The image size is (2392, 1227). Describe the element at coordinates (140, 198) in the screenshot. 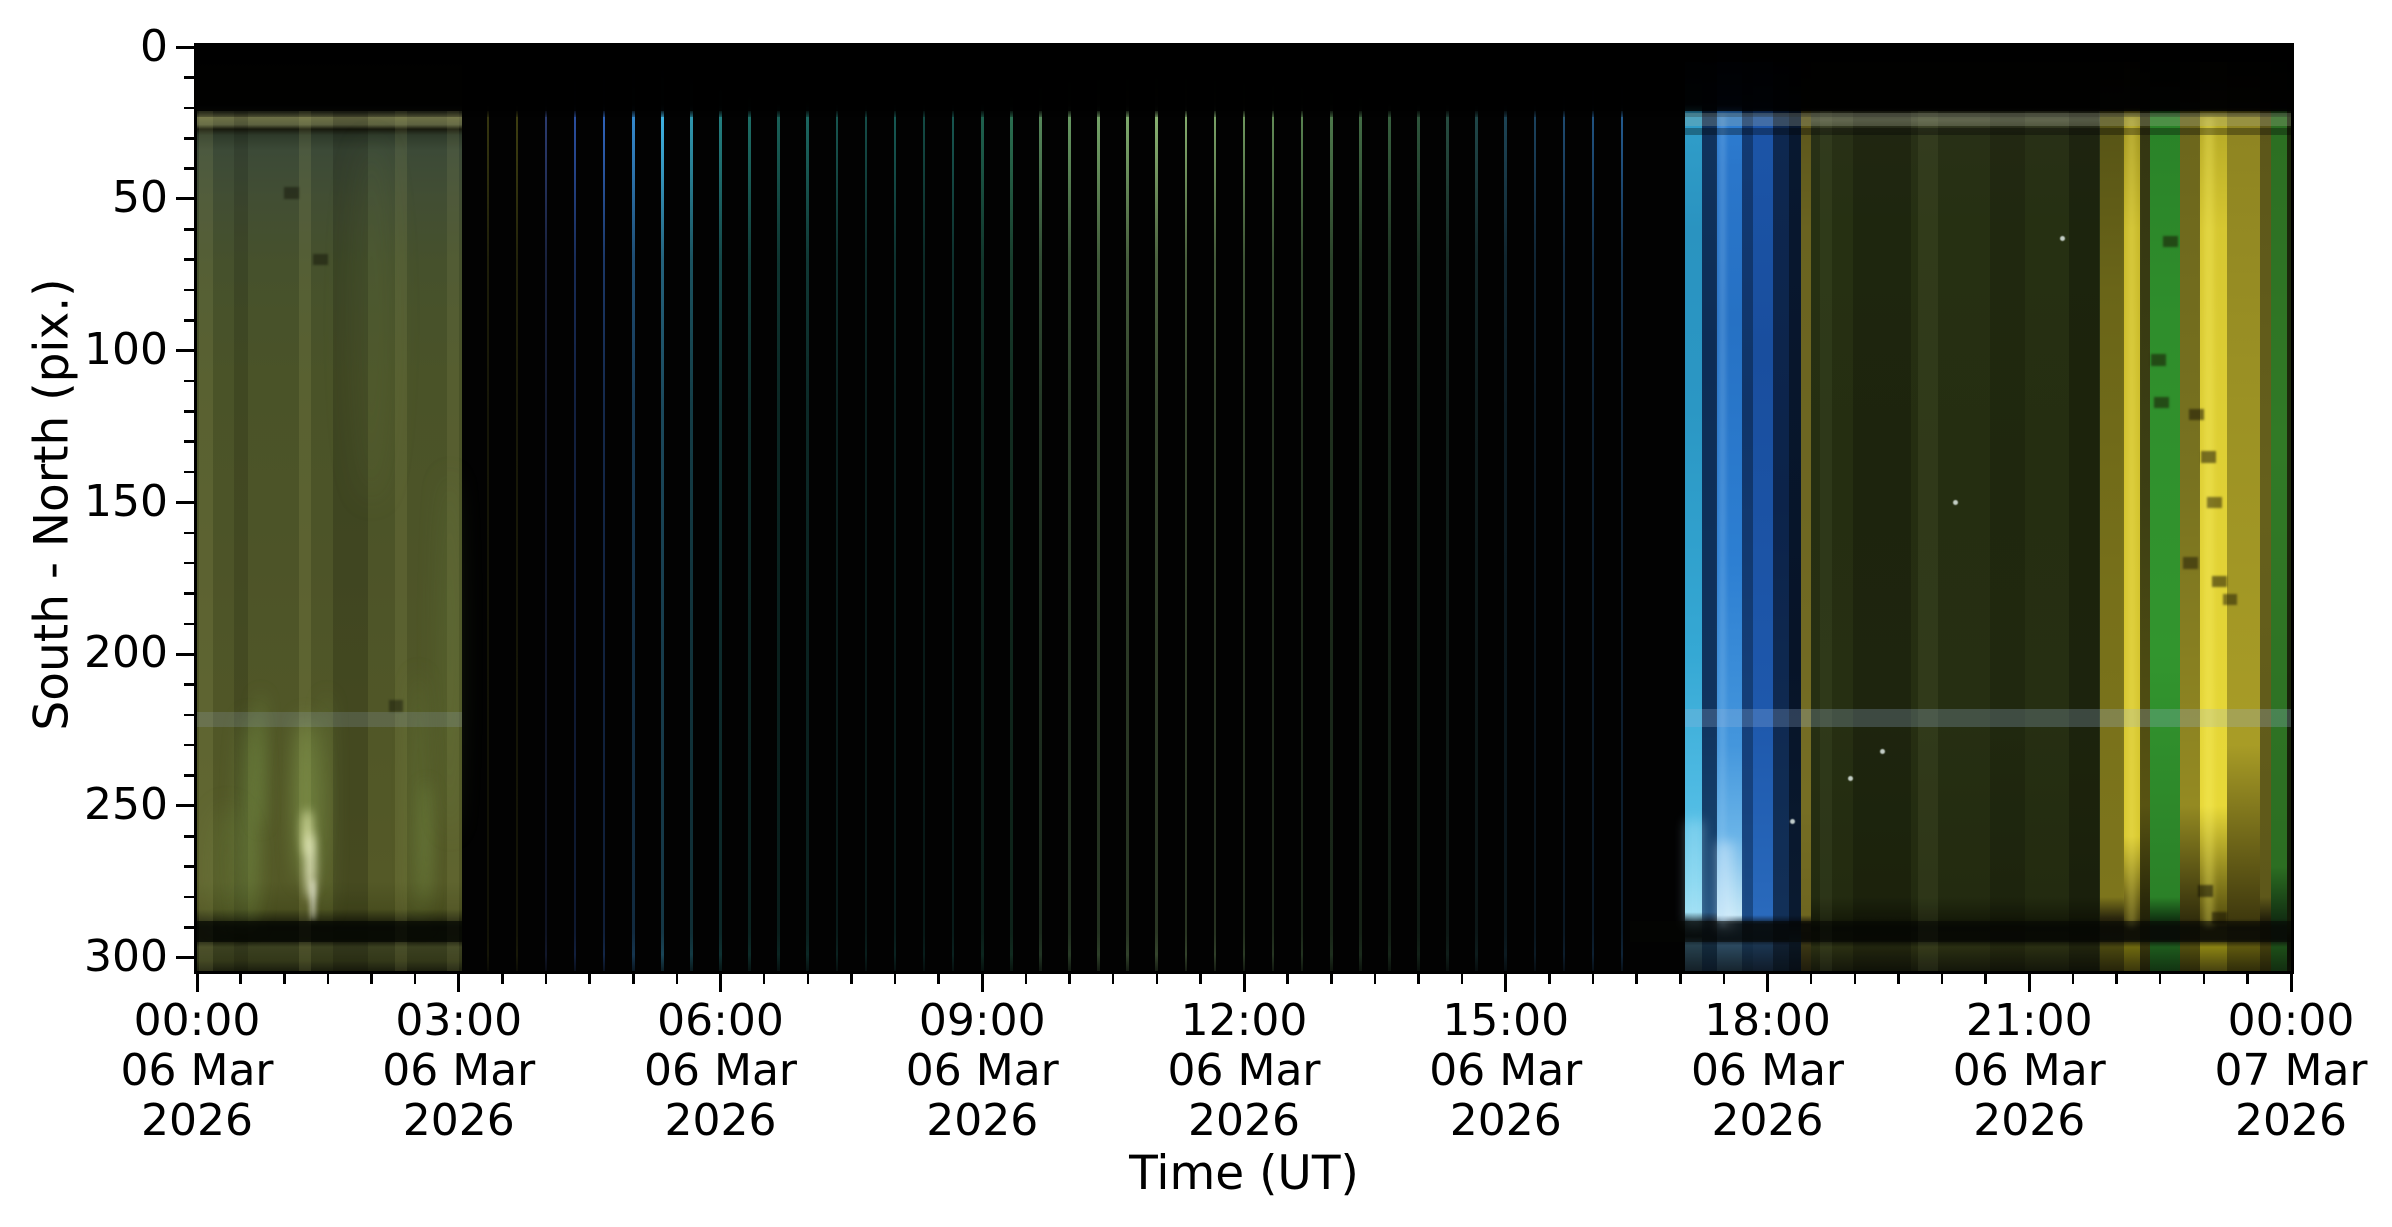

I see `y-tick-label: 50` at that location.